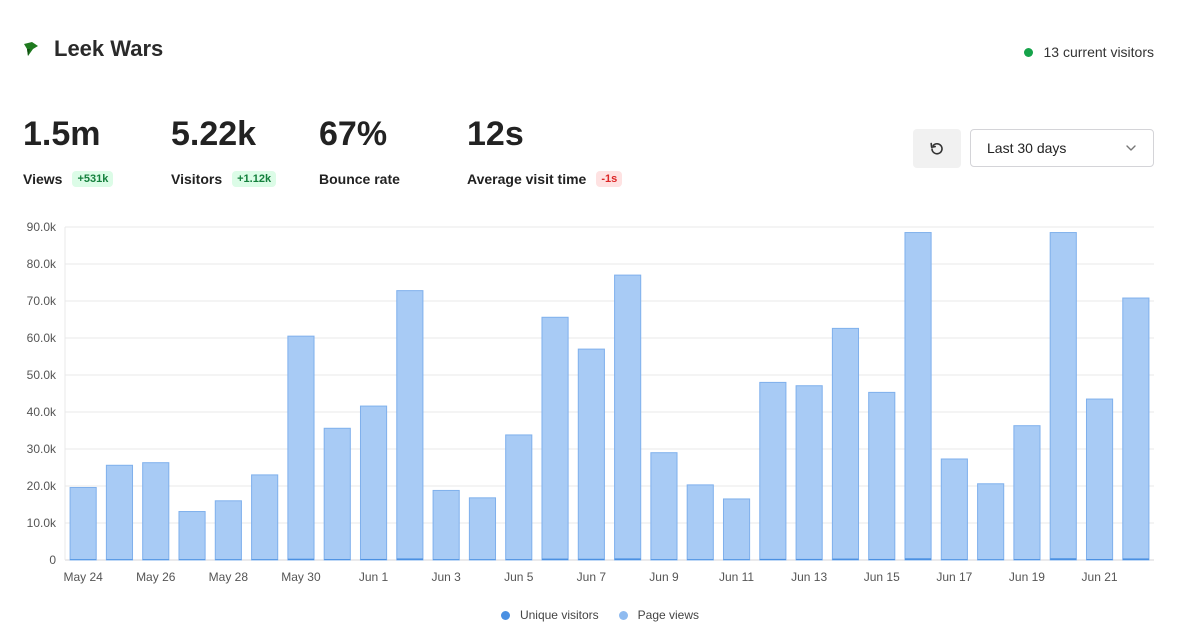 Image resolution: width=1200 pixels, height=639 pixels. Describe the element at coordinates (229, 577) in the screenshot. I see `x-tick-label: May 28` at that location.